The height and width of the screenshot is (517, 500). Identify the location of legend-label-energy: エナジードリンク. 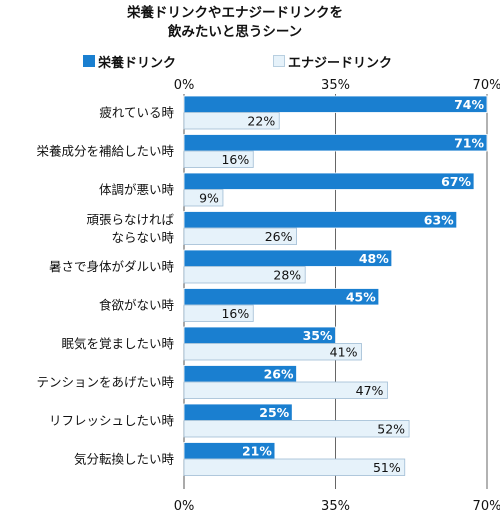
(340, 63).